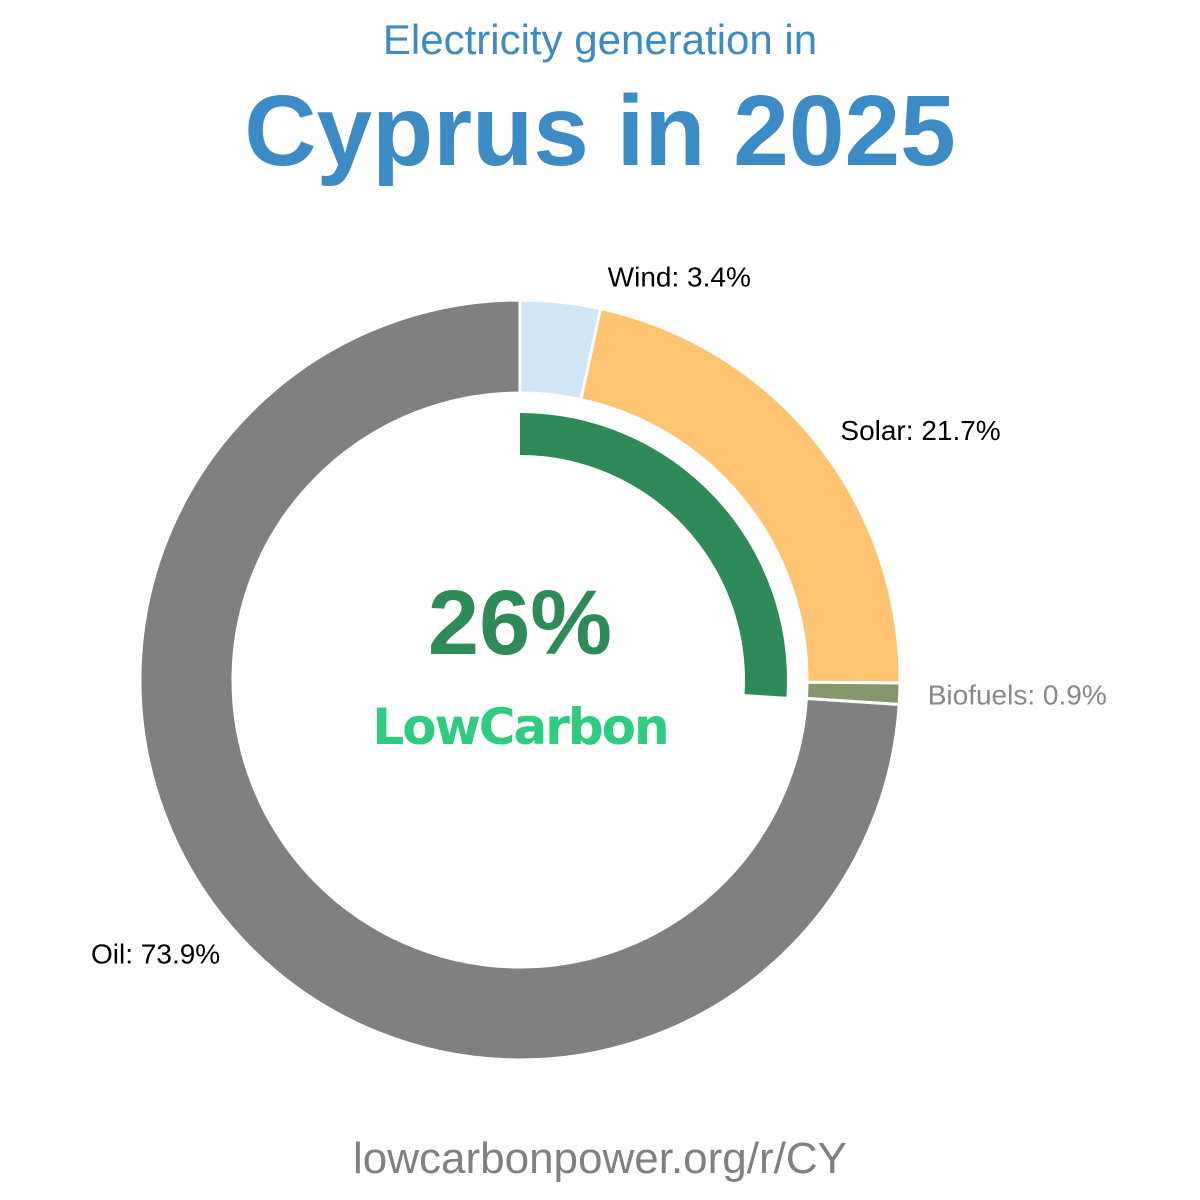  What do you see at coordinates (520, 623) in the screenshot?
I see `low-carbon-percentage: 26%` at bounding box center [520, 623].